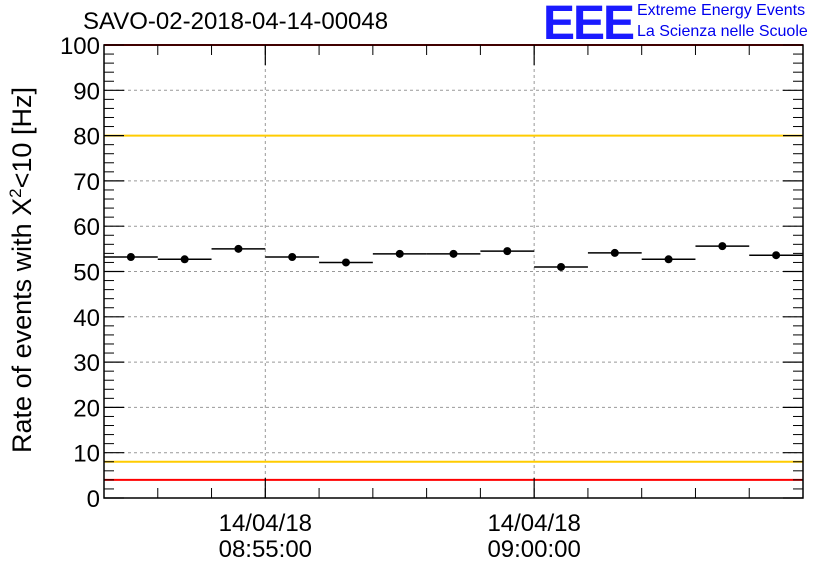 The height and width of the screenshot is (572, 836). I want to click on y-tick-label: 20, so click(86, 408).